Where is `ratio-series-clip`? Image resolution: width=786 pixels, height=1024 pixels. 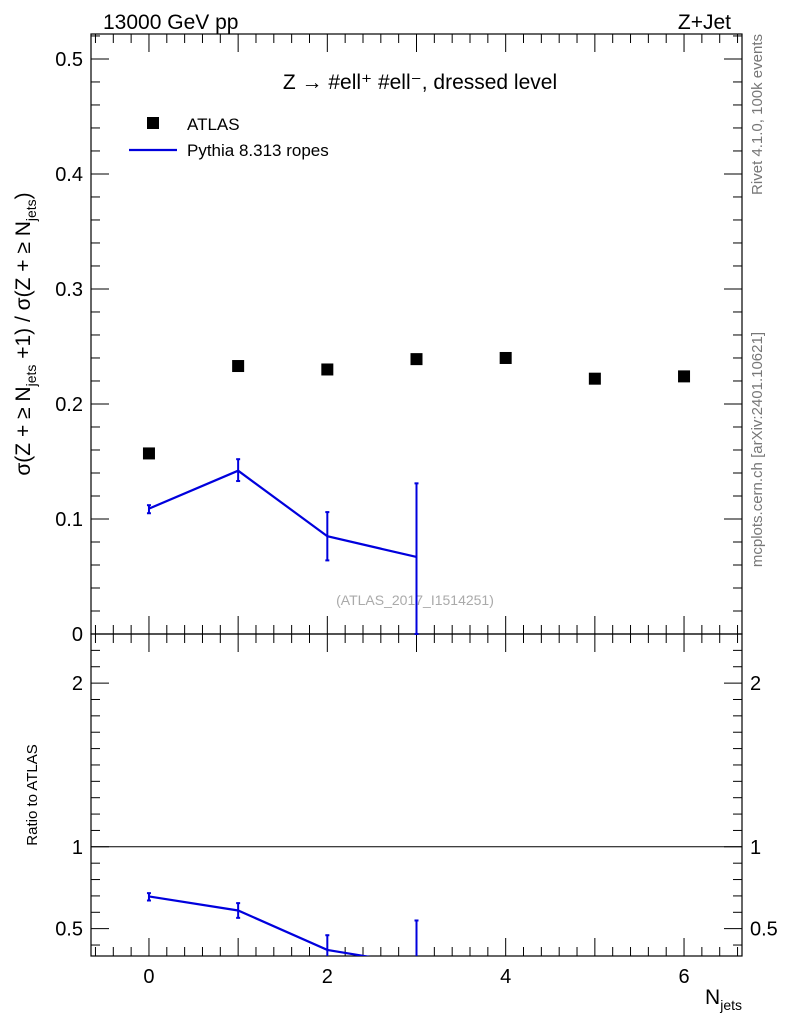 ratio-series-clip is located at coordinates (282, 924).